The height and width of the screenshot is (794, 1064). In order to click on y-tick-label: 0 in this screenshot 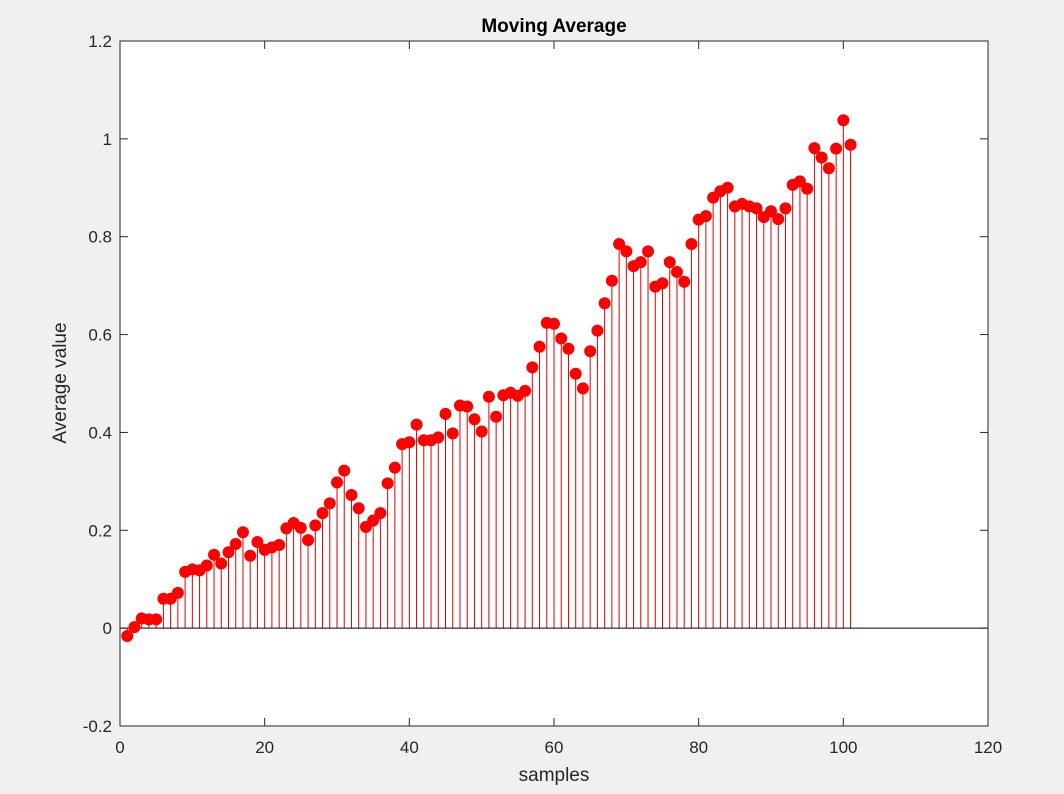, I will do `click(107, 628)`.